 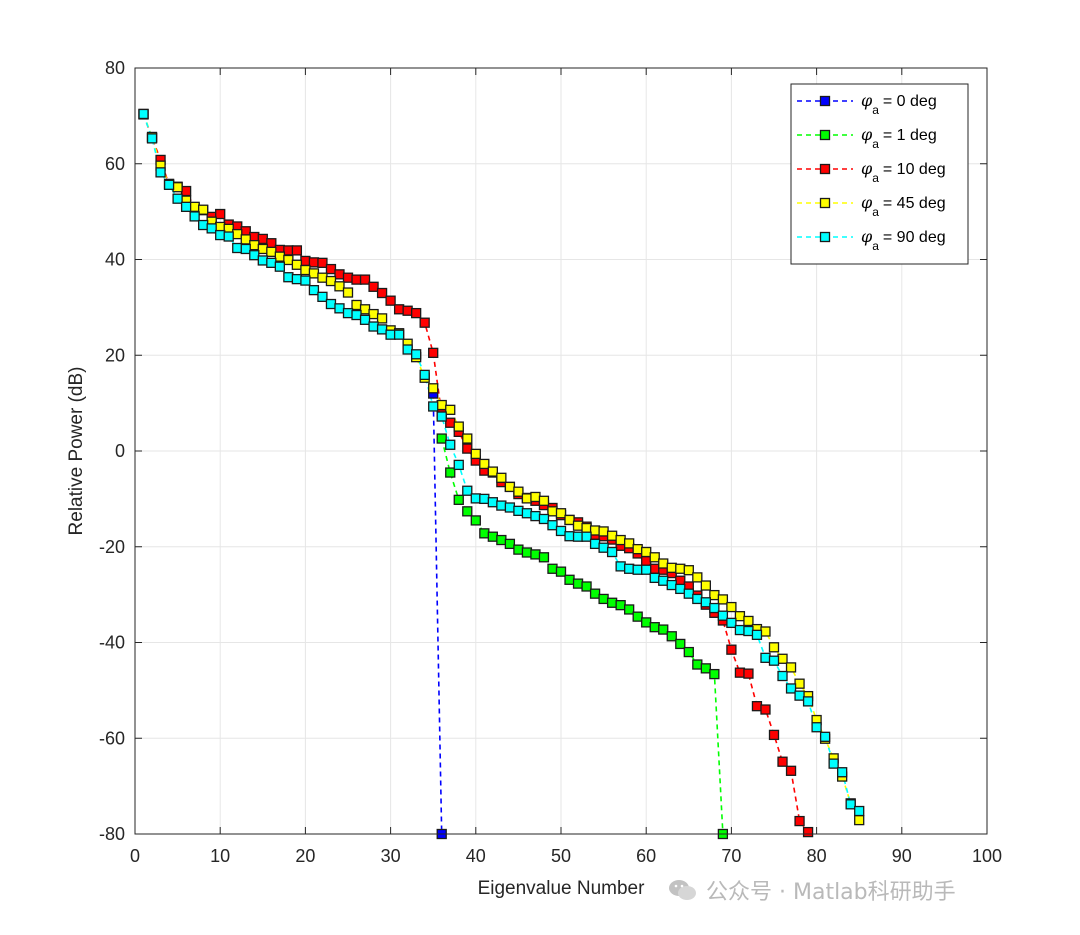 I want to click on legend-name: = 1 deg, so click(x=910, y=135).